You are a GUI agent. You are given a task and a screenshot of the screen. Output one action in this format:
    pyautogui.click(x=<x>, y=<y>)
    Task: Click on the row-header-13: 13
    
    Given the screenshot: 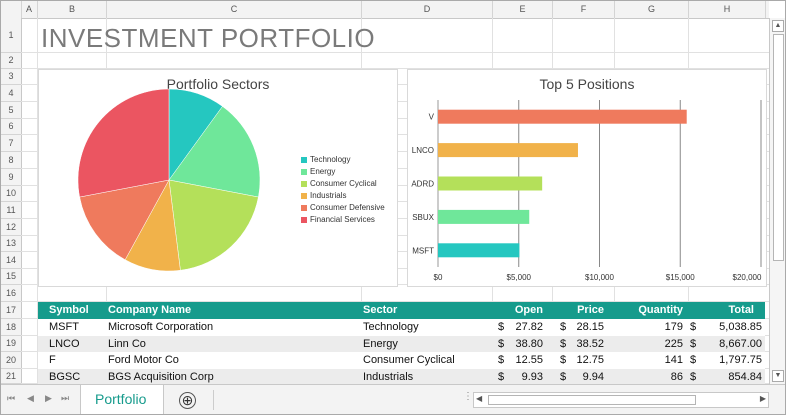 What is the action you would take?
    pyautogui.click(x=11, y=244)
    